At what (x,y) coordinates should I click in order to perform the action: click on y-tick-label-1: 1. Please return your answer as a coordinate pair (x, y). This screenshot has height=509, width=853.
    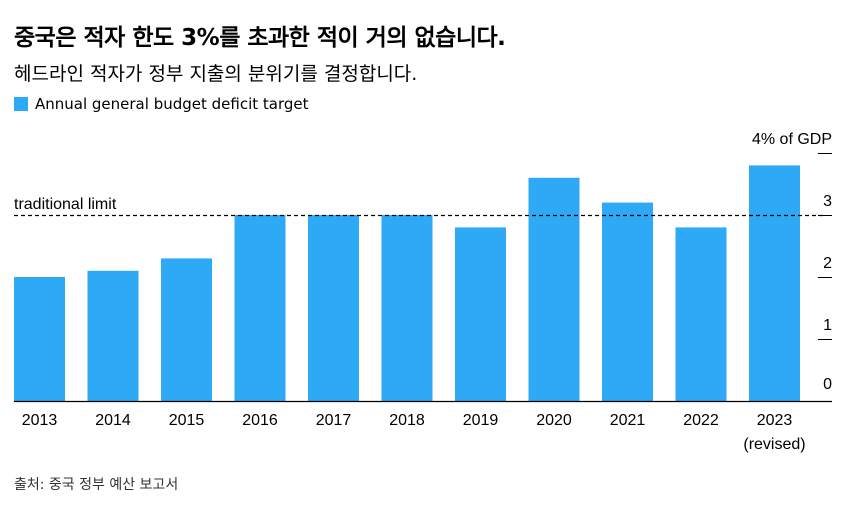
    Looking at the image, I should click on (827, 325).